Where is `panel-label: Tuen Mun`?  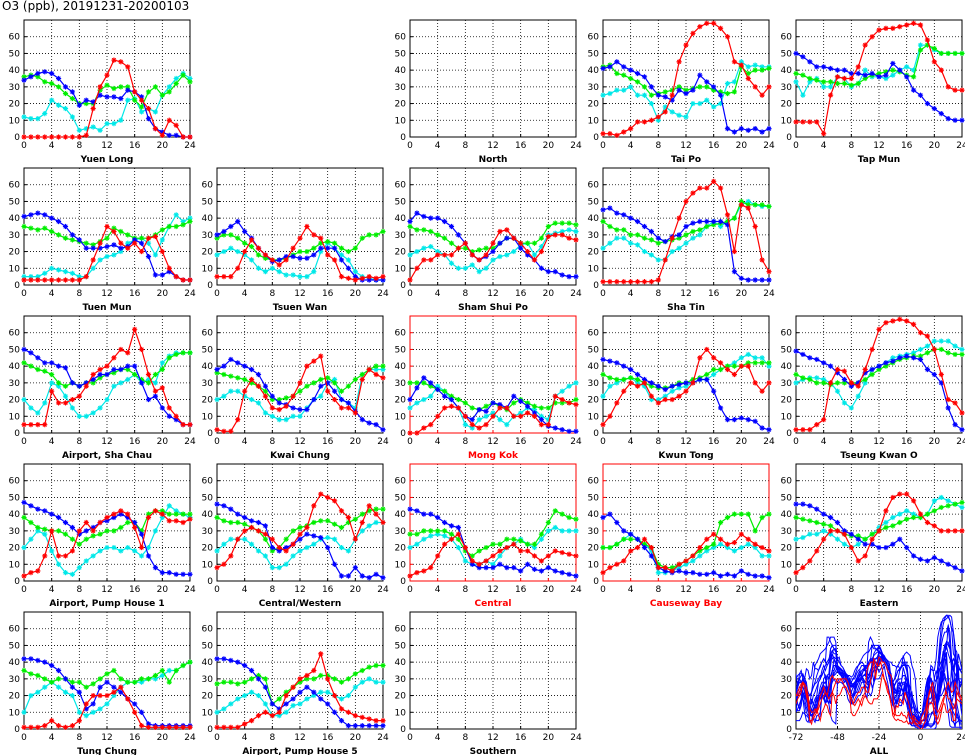
panel-label: Tuen Mun is located at coordinates (107, 308).